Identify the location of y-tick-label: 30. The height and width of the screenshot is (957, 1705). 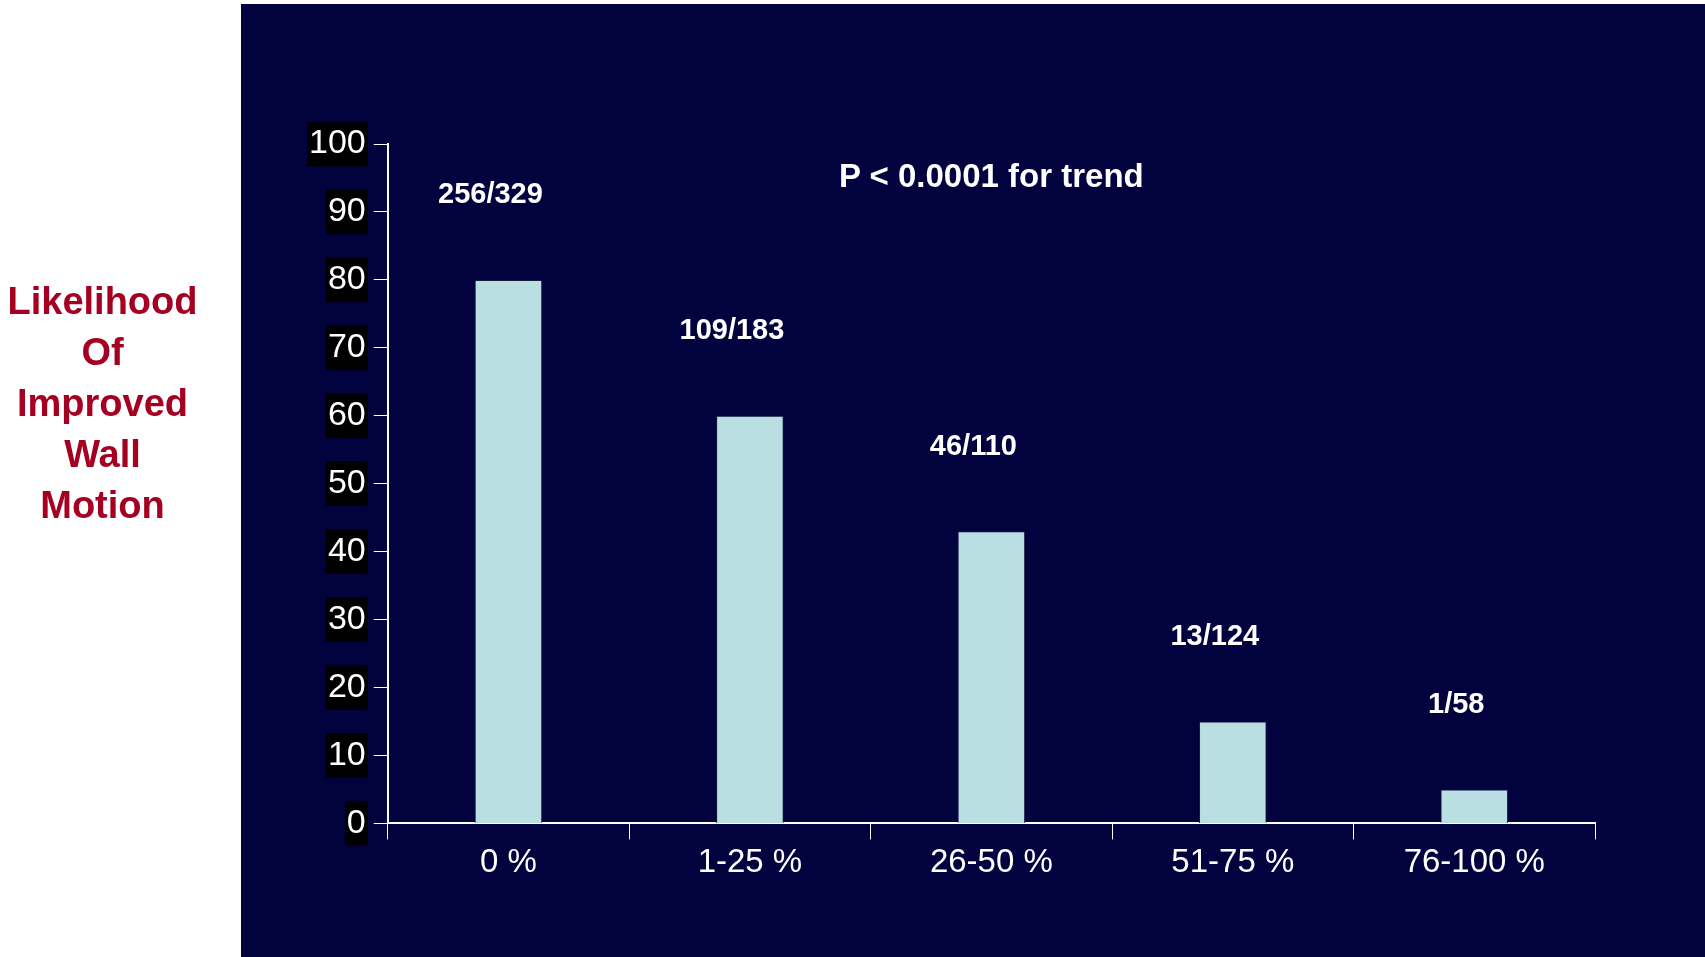
(346, 616).